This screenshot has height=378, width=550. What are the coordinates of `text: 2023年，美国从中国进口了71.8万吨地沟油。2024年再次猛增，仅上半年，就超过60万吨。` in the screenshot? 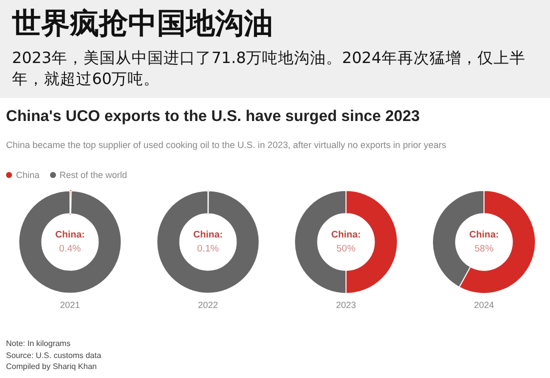 It's located at (269, 69).